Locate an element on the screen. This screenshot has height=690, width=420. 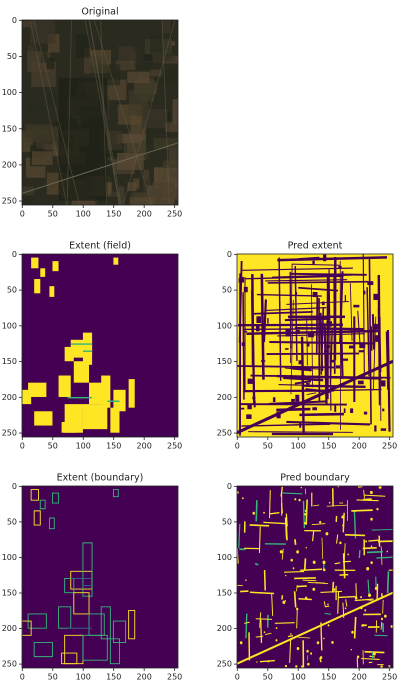
x-tick-label: 150 is located at coordinates (113, 677).